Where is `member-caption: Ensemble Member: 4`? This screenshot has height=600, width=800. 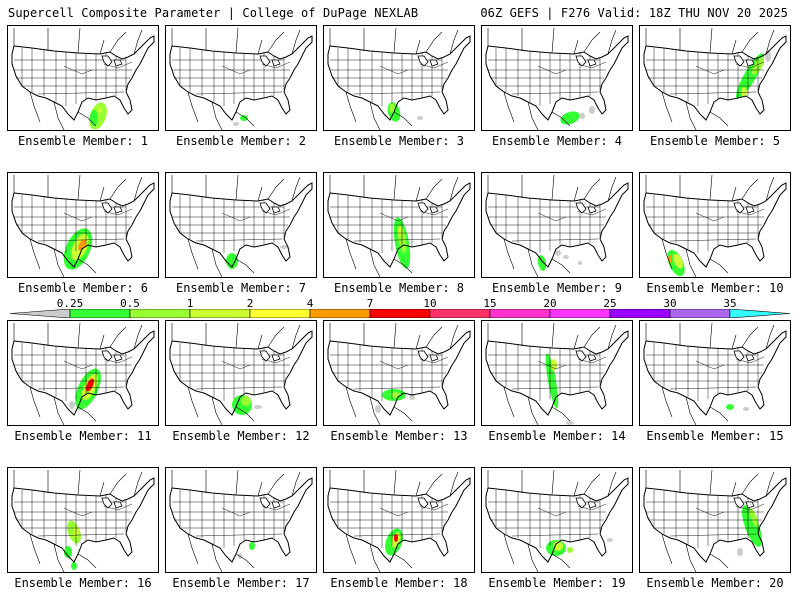 member-caption: Ensemble Member: 4 is located at coordinates (557, 141).